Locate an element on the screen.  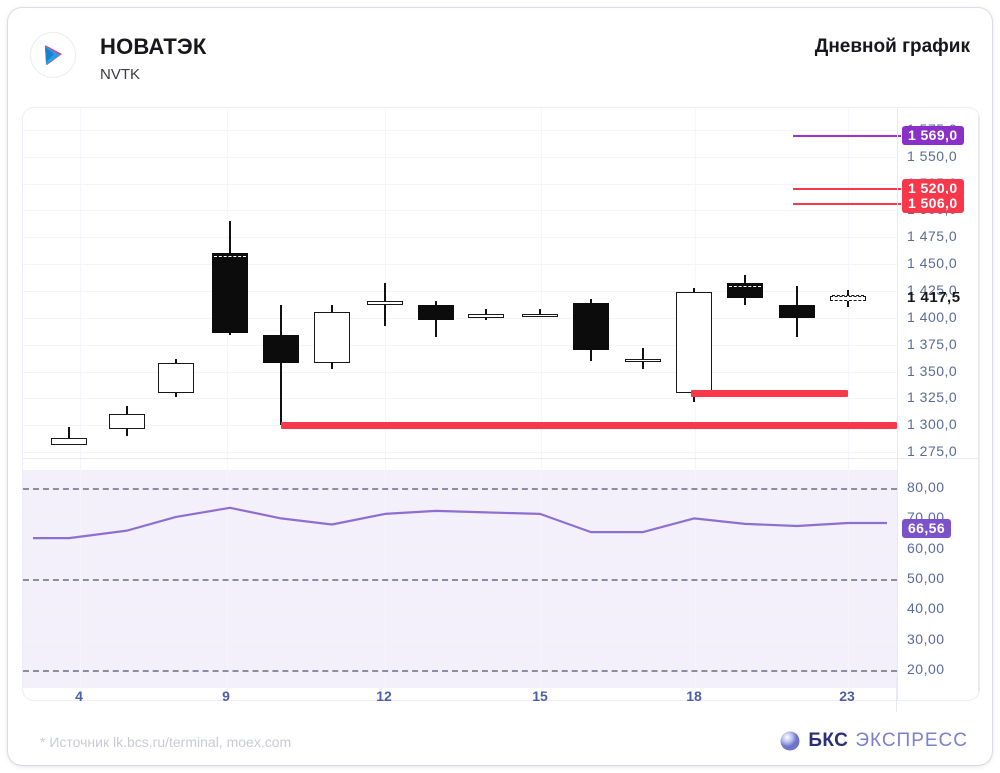
rsi-axis-label: 80,00 is located at coordinates (926, 487).